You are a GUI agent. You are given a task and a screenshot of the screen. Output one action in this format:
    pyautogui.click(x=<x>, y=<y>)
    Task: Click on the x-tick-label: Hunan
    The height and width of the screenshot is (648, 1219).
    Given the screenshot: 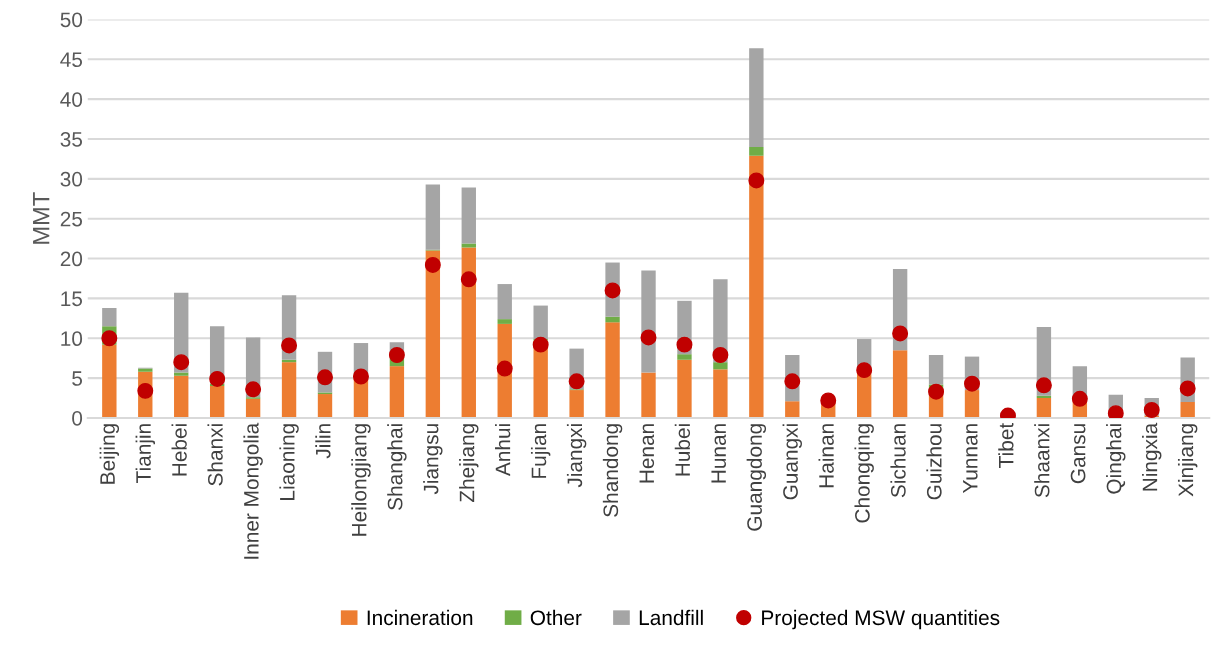 What is the action you would take?
    pyautogui.click(x=718, y=453)
    